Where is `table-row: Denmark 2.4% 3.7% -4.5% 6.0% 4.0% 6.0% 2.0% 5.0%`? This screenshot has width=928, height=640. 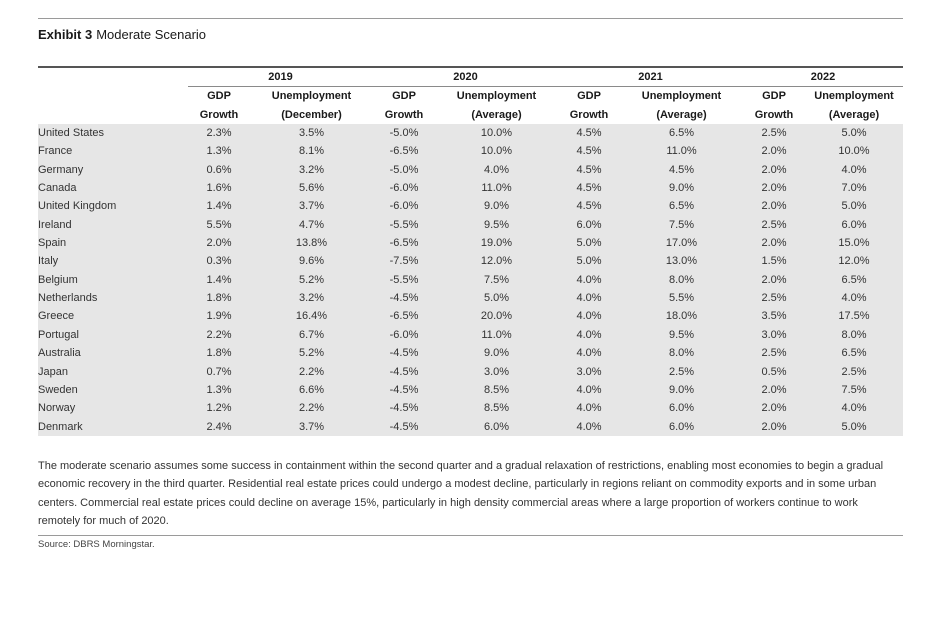 table-row: Denmark 2.4% 3.7% -4.5% 6.0% 4.0% 6.0% 2.0% 5.0% is located at coordinates (470, 426).